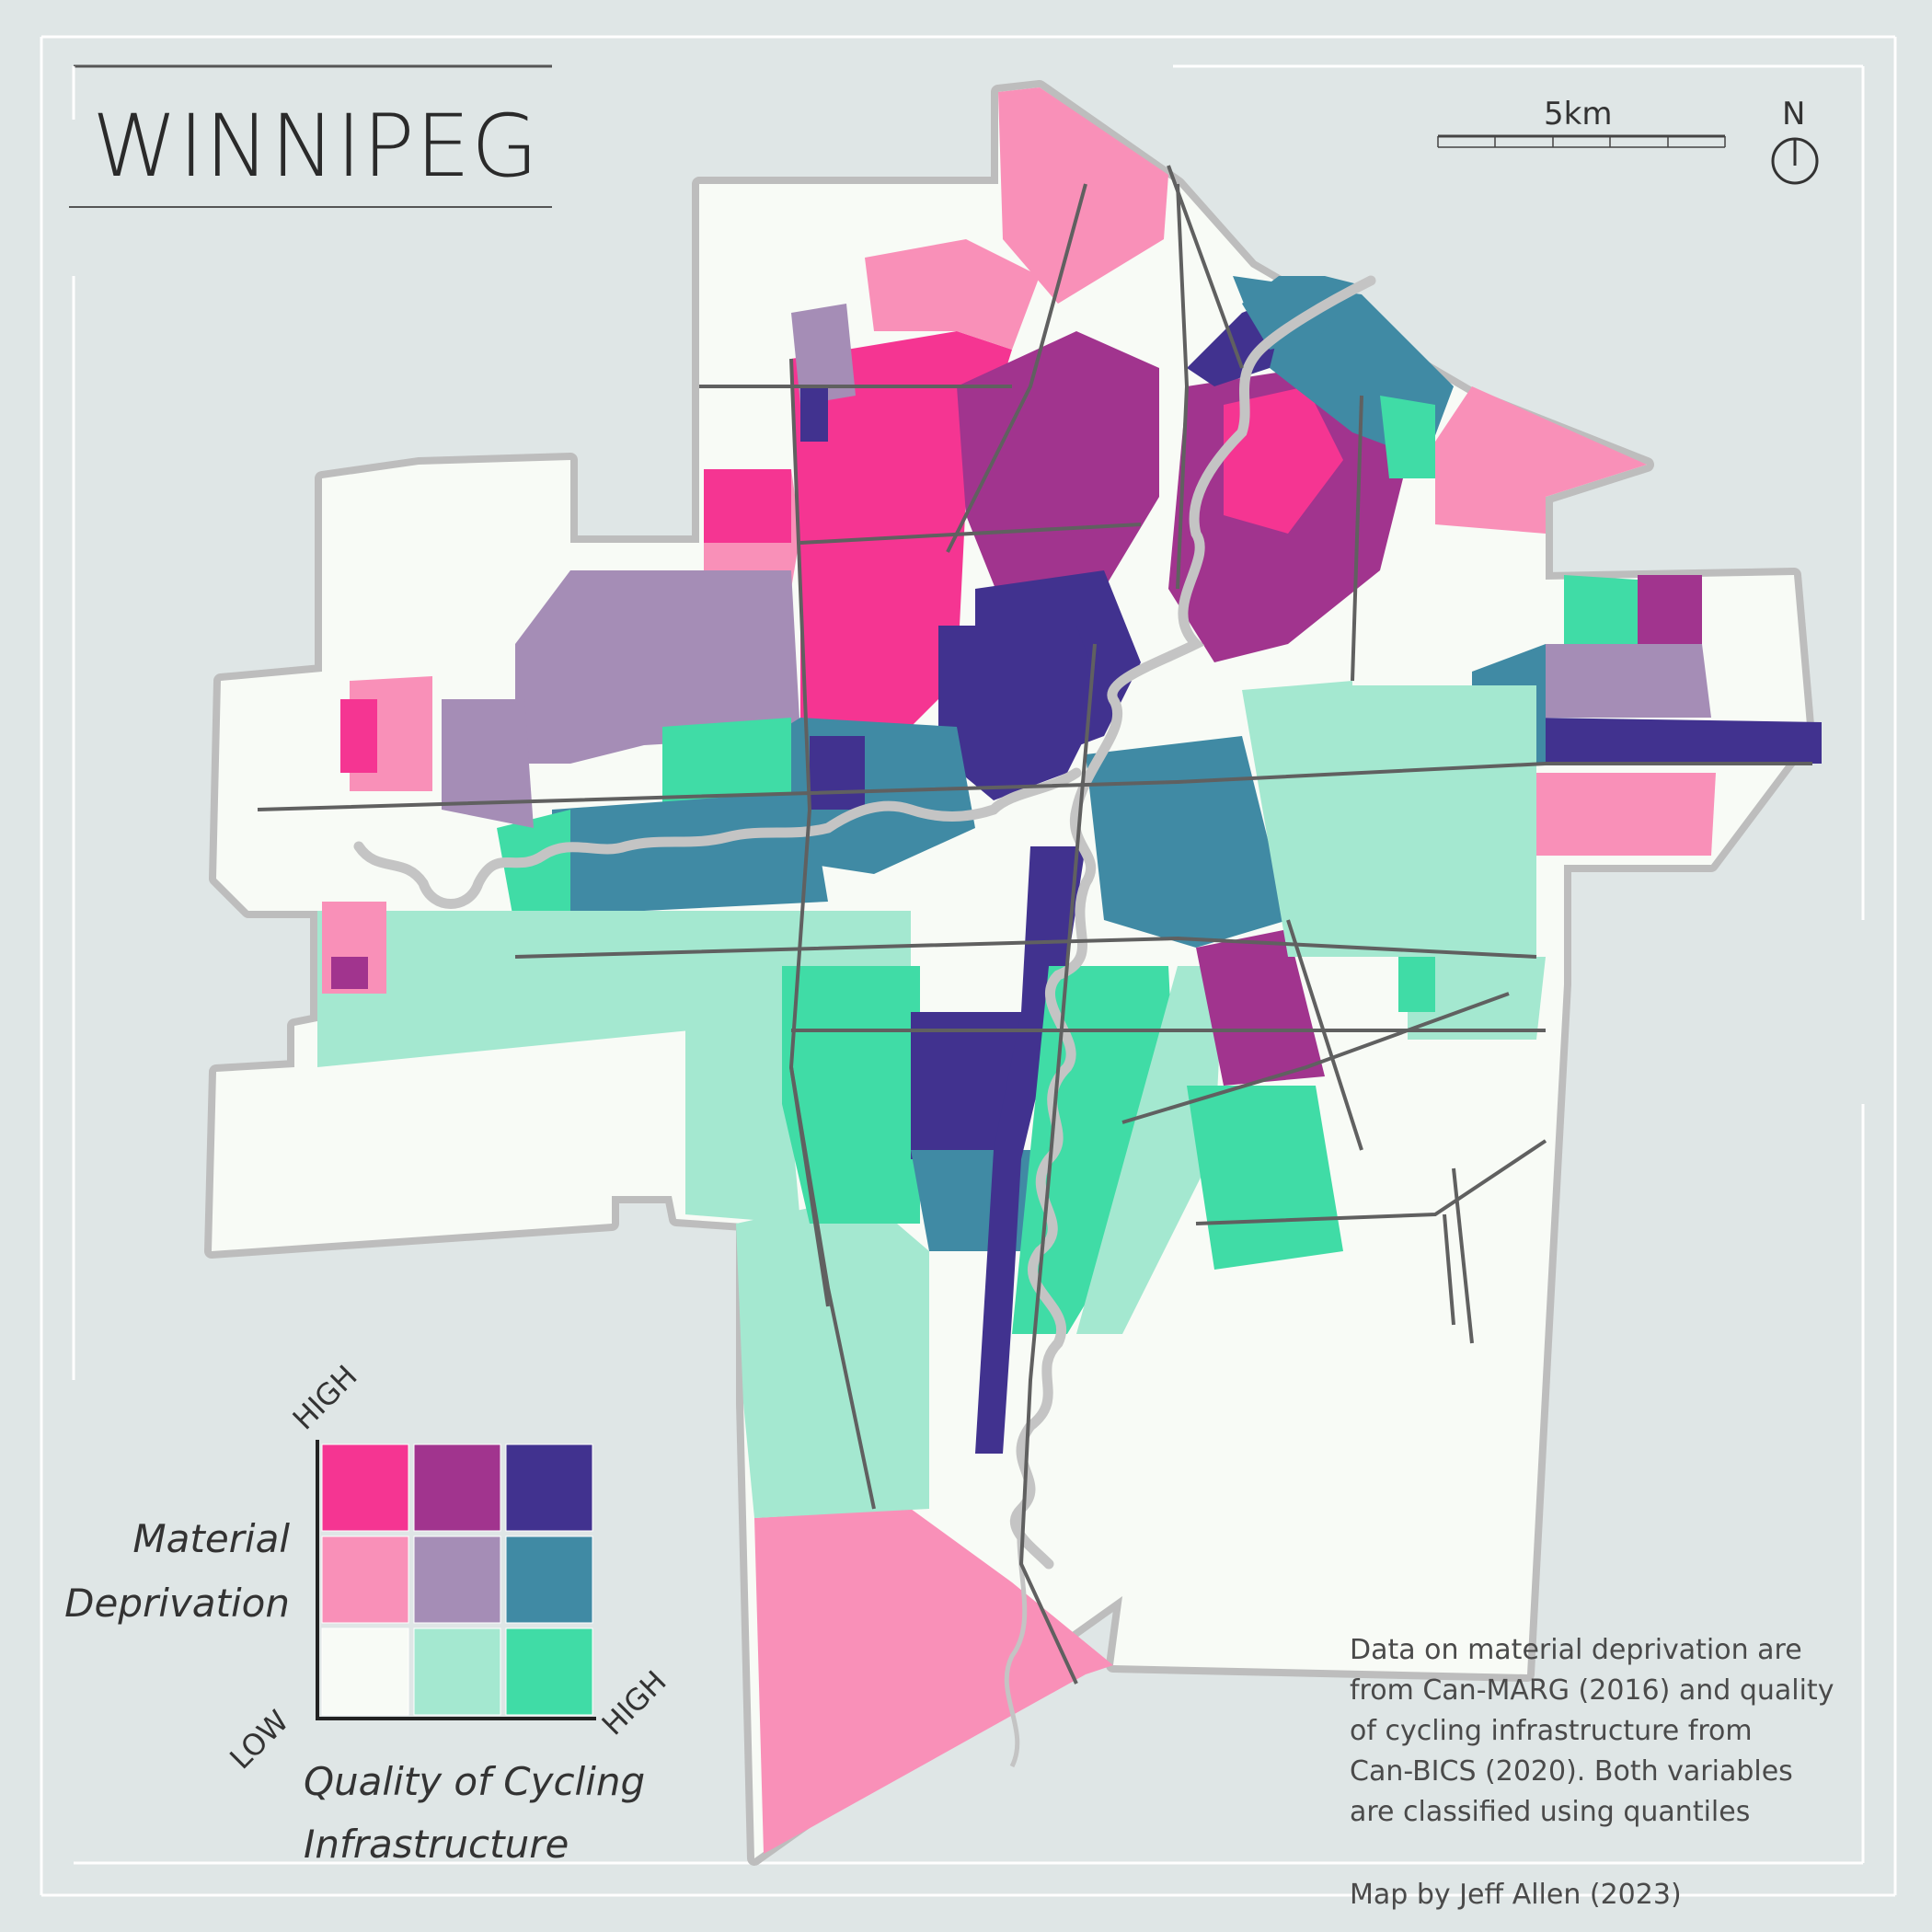 The width and height of the screenshot is (1932, 1932). I want to click on northeast-hotpink-zone, so click(1283, 460).